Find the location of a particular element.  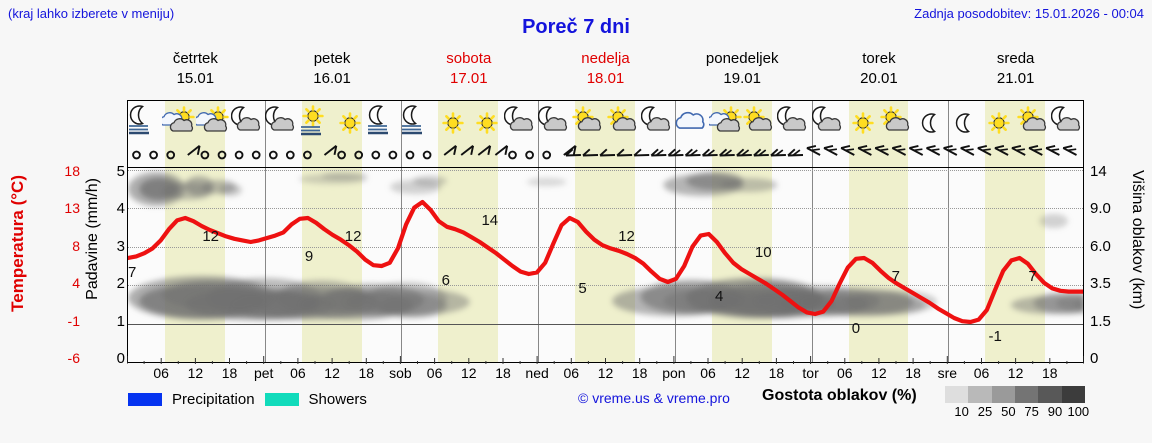

cloud-density-tick-1: 25 is located at coordinates (985, 411).